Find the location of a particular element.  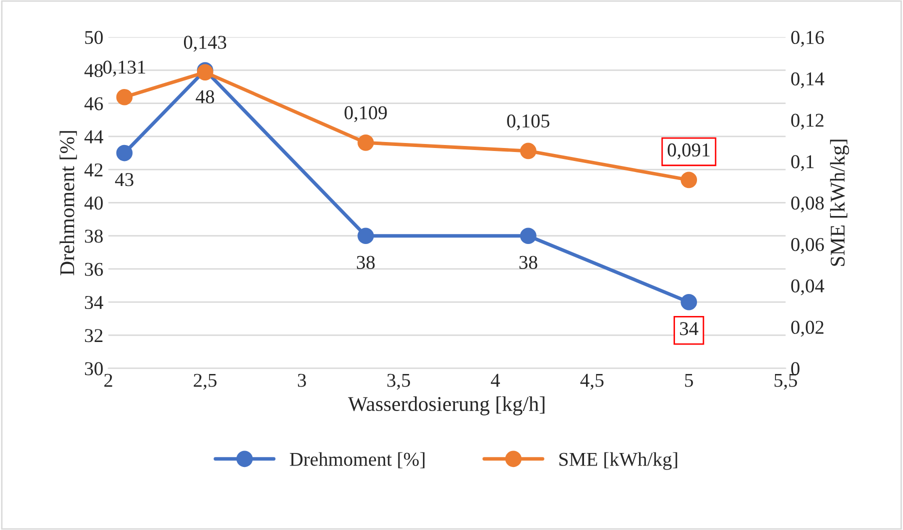

legend-label: Drehmoment [%] is located at coordinates (357, 460).